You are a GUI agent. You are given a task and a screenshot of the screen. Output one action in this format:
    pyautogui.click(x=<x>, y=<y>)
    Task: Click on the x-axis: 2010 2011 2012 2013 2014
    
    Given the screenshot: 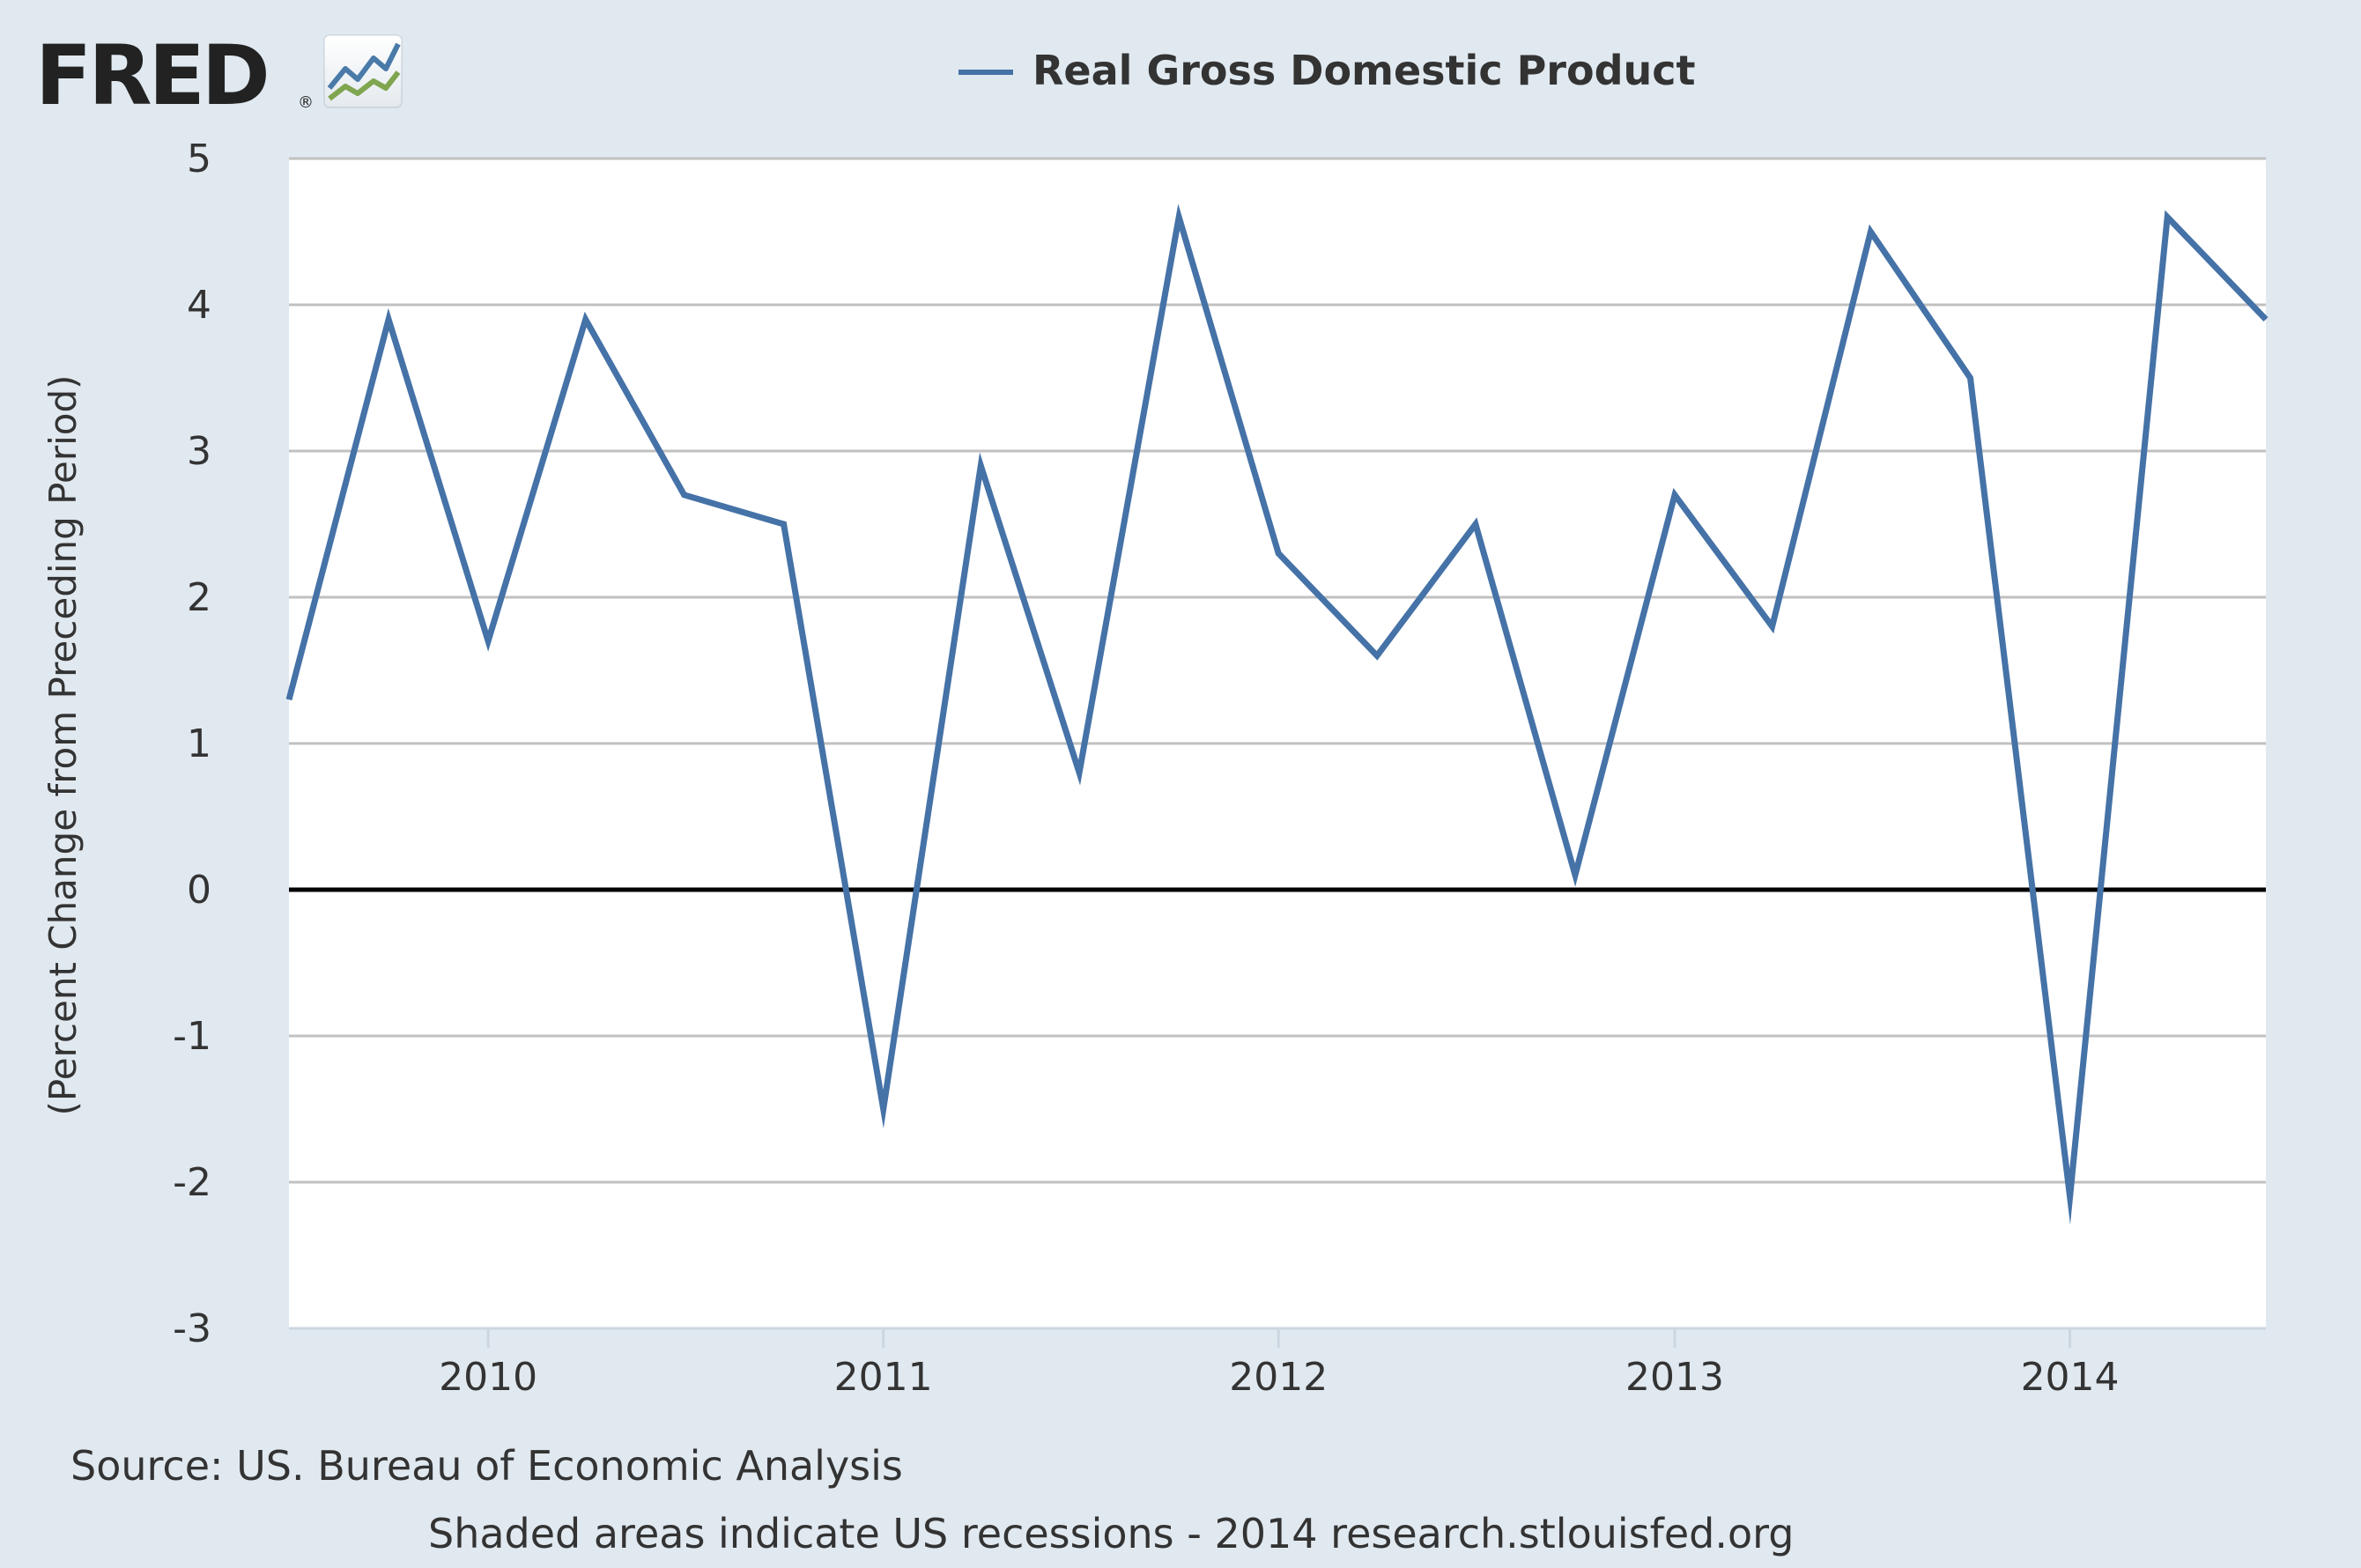 What is the action you would take?
    pyautogui.click(x=1277, y=1363)
    